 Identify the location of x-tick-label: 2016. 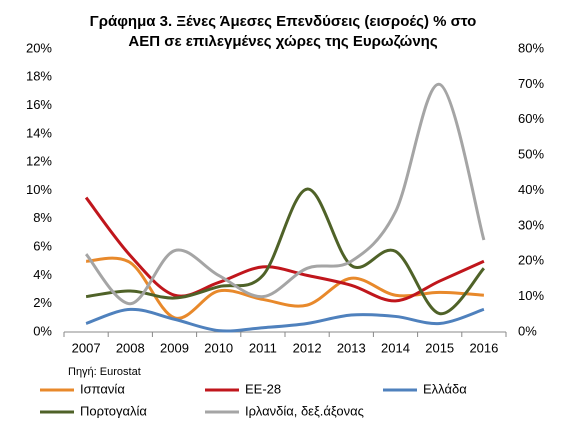
(483, 347).